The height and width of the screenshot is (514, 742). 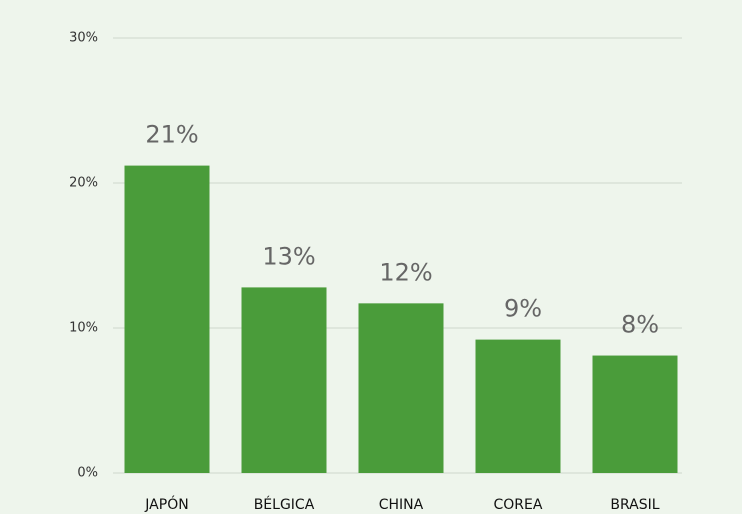 I want to click on value-label: 8%, so click(x=640, y=325).